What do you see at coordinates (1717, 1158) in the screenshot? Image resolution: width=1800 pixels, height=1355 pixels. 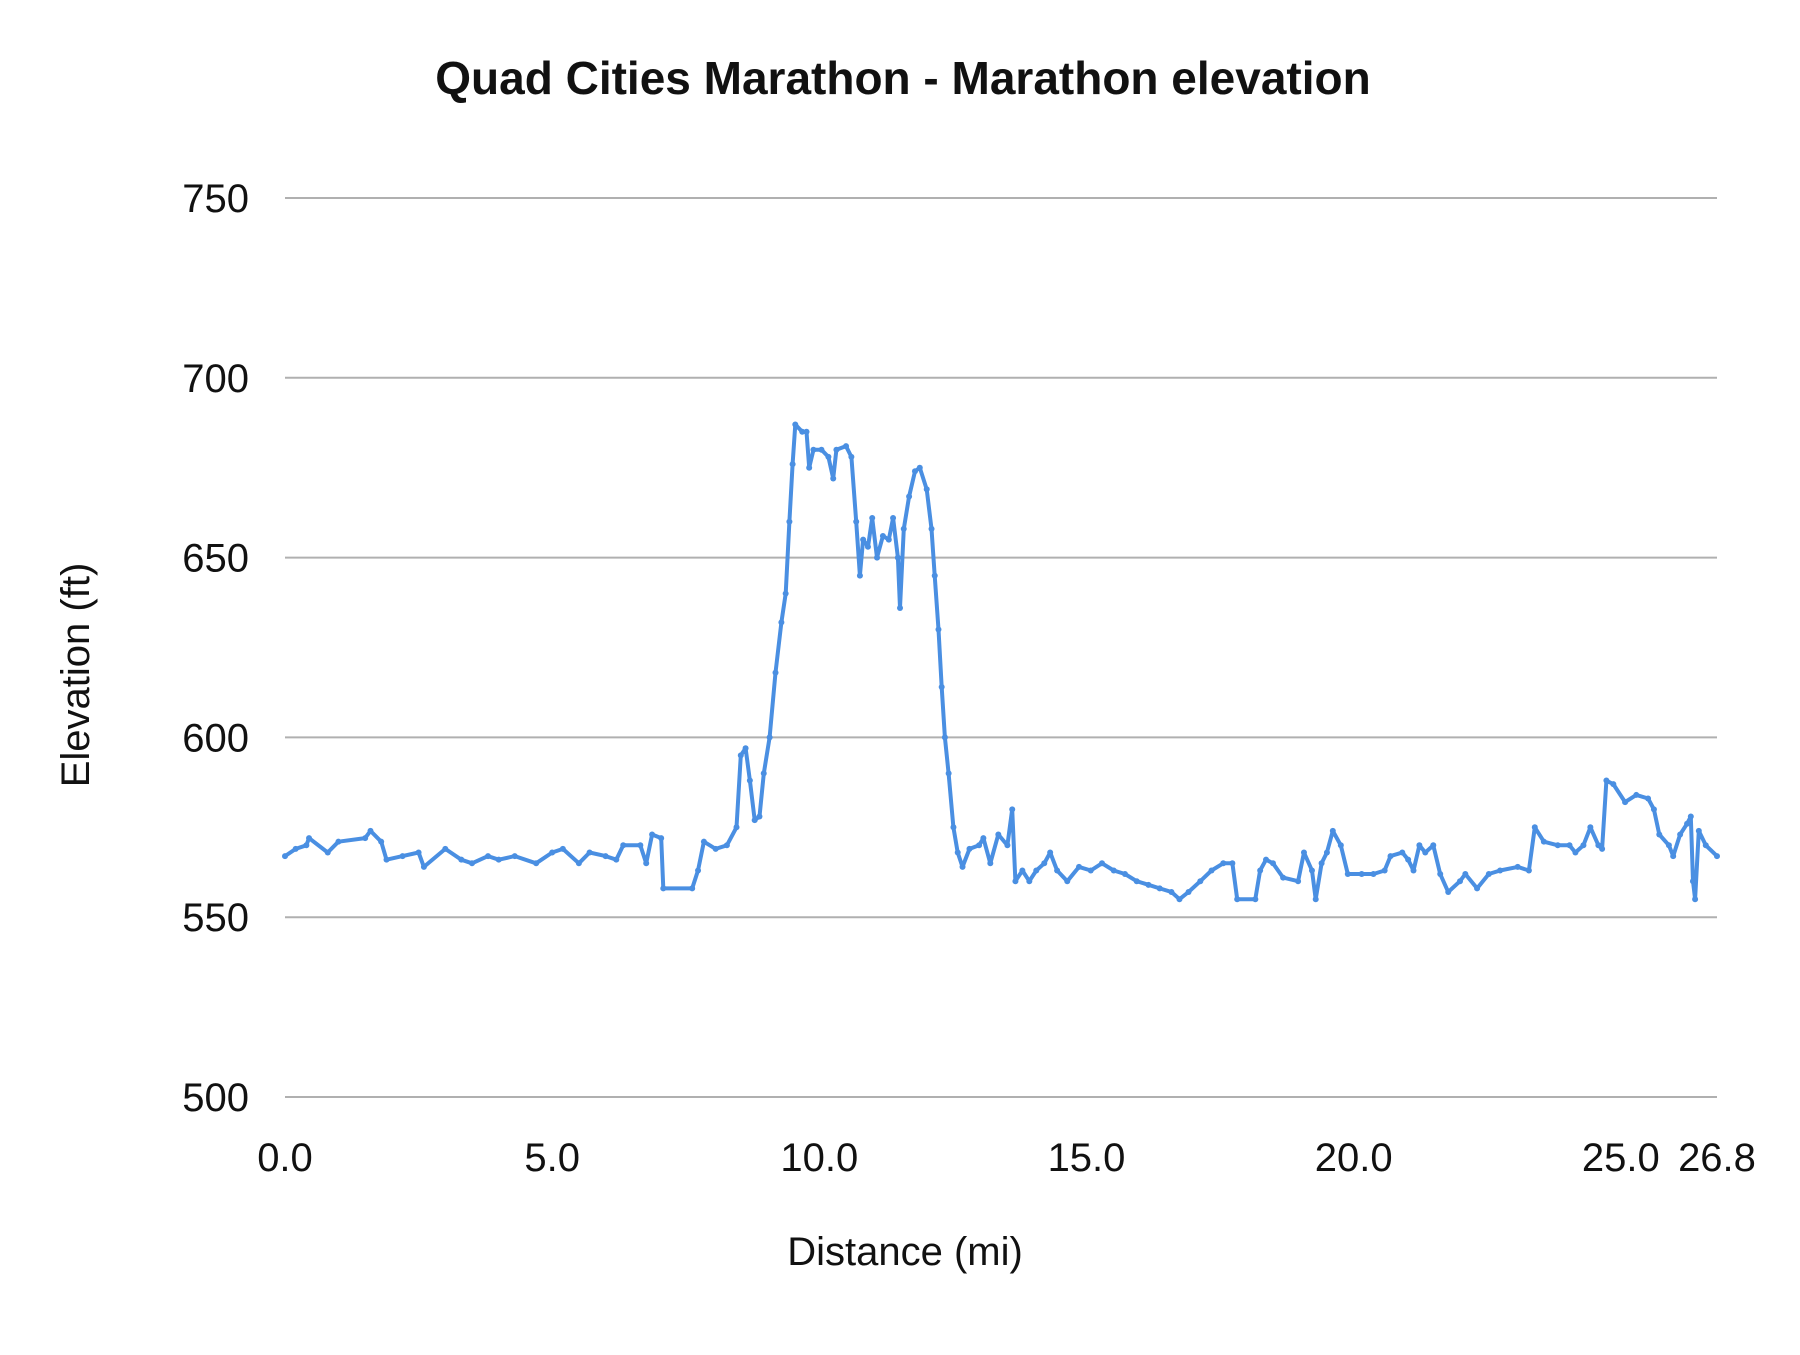 I see `x-tick-label: 26.8` at bounding box center [1717, 1158].